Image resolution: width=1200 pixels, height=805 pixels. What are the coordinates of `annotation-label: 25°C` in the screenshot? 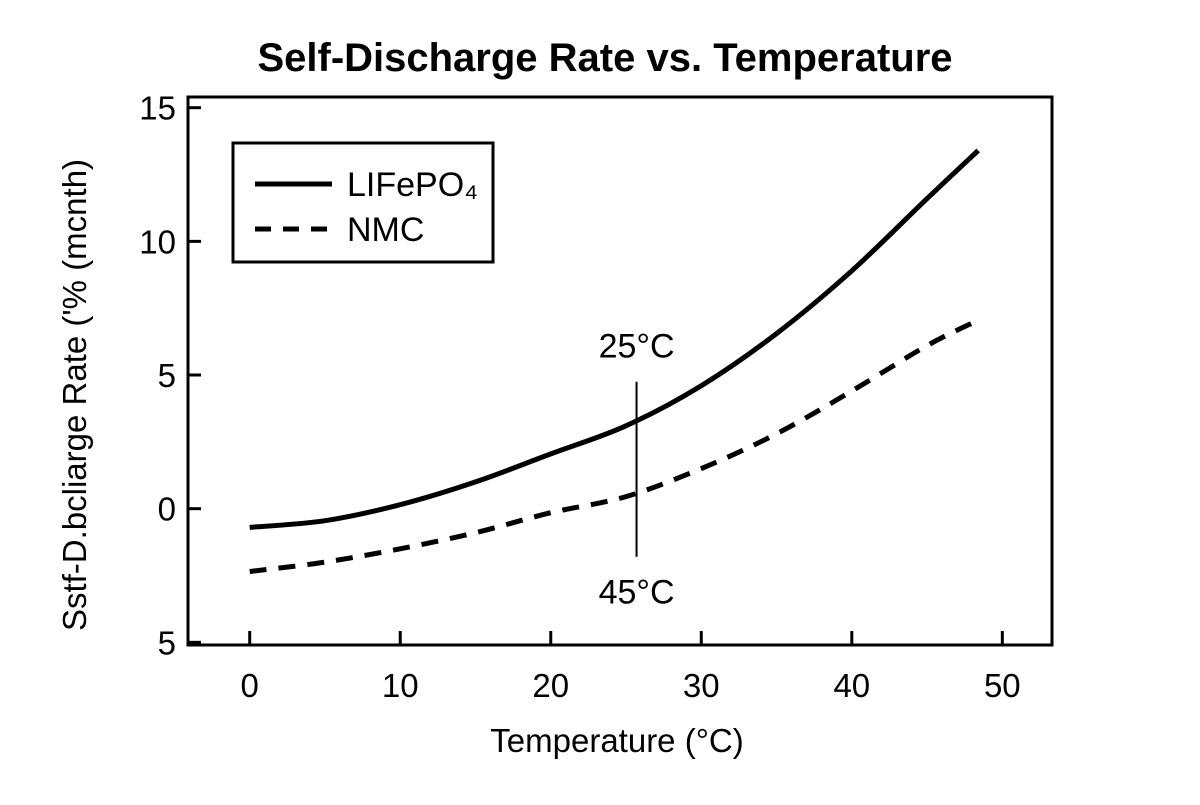 It's located at (637, 347).